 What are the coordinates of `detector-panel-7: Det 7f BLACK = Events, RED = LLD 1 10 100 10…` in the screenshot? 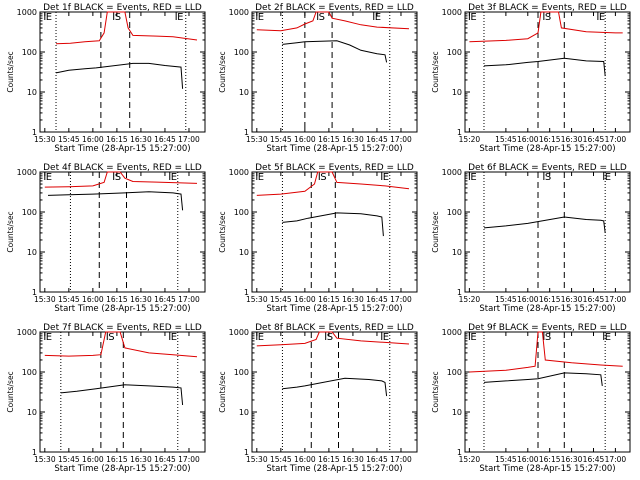 It's located at (106, 398).